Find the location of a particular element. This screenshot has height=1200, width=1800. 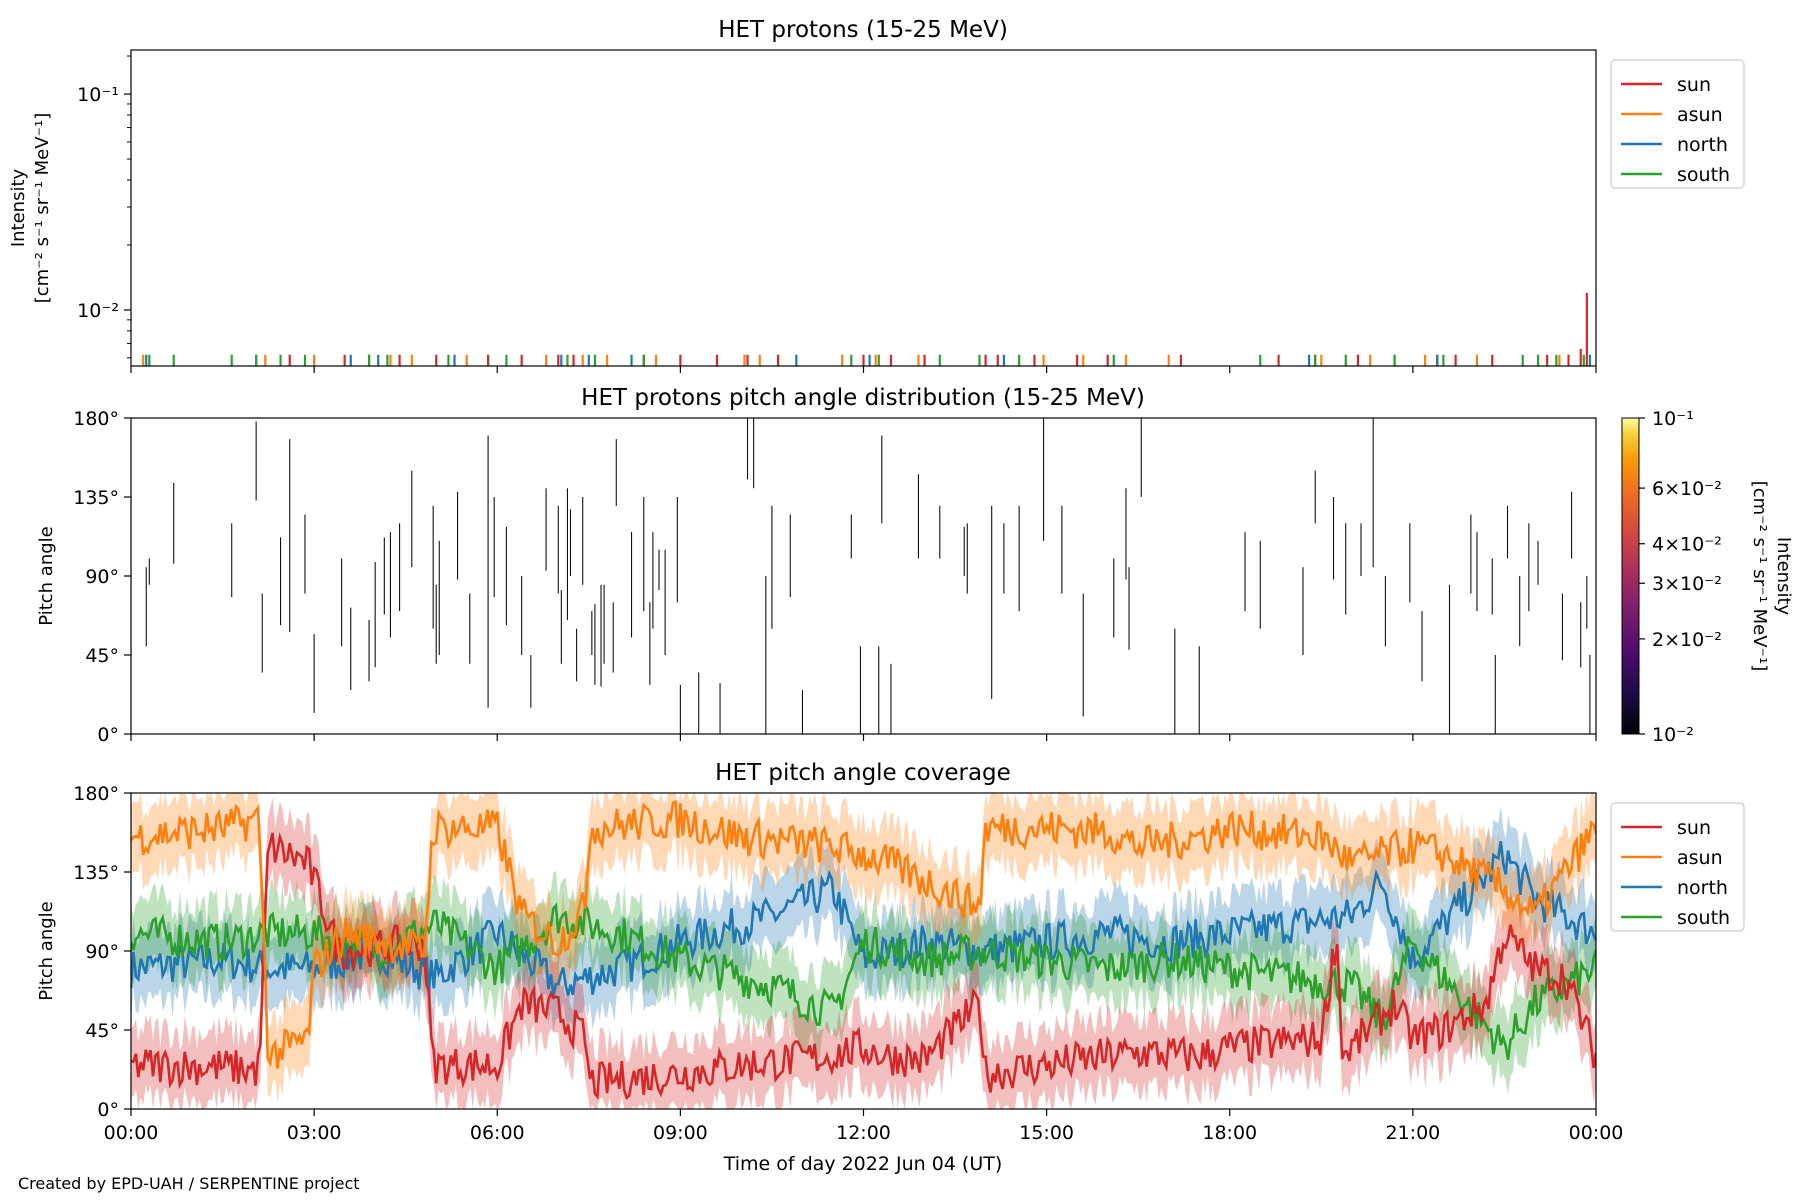

panel3-y-tick-label: 90° is located at coordinates (102, 952).